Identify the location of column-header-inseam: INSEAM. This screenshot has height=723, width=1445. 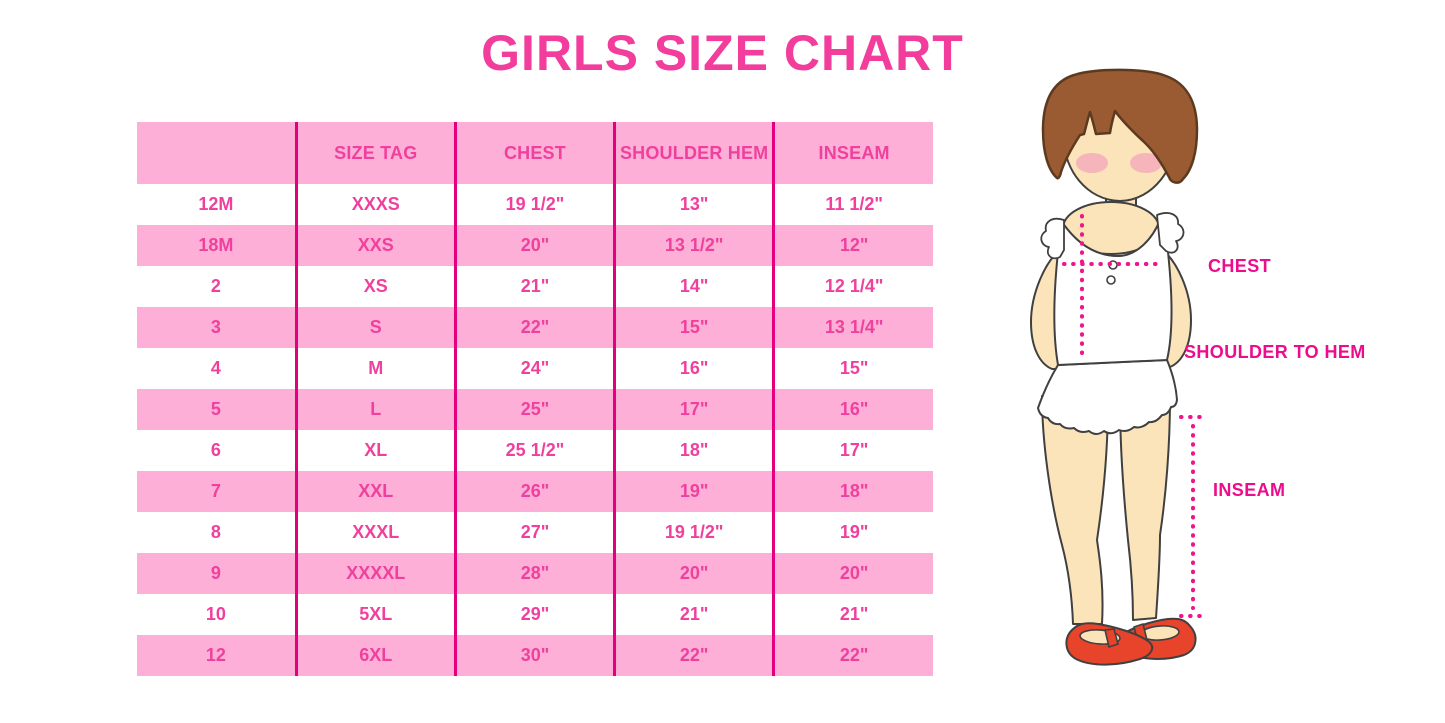
(852, 153).